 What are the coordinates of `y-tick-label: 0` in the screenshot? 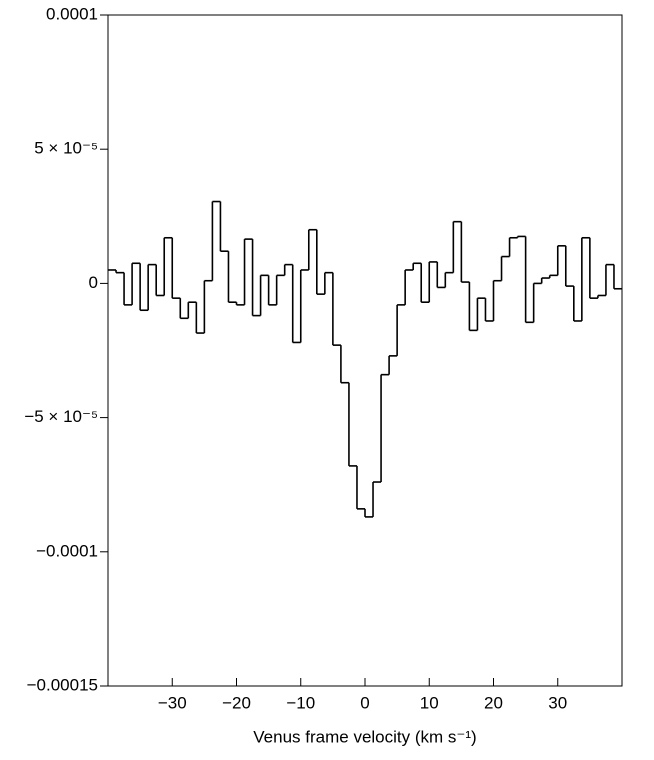 It's located at (93, 282).